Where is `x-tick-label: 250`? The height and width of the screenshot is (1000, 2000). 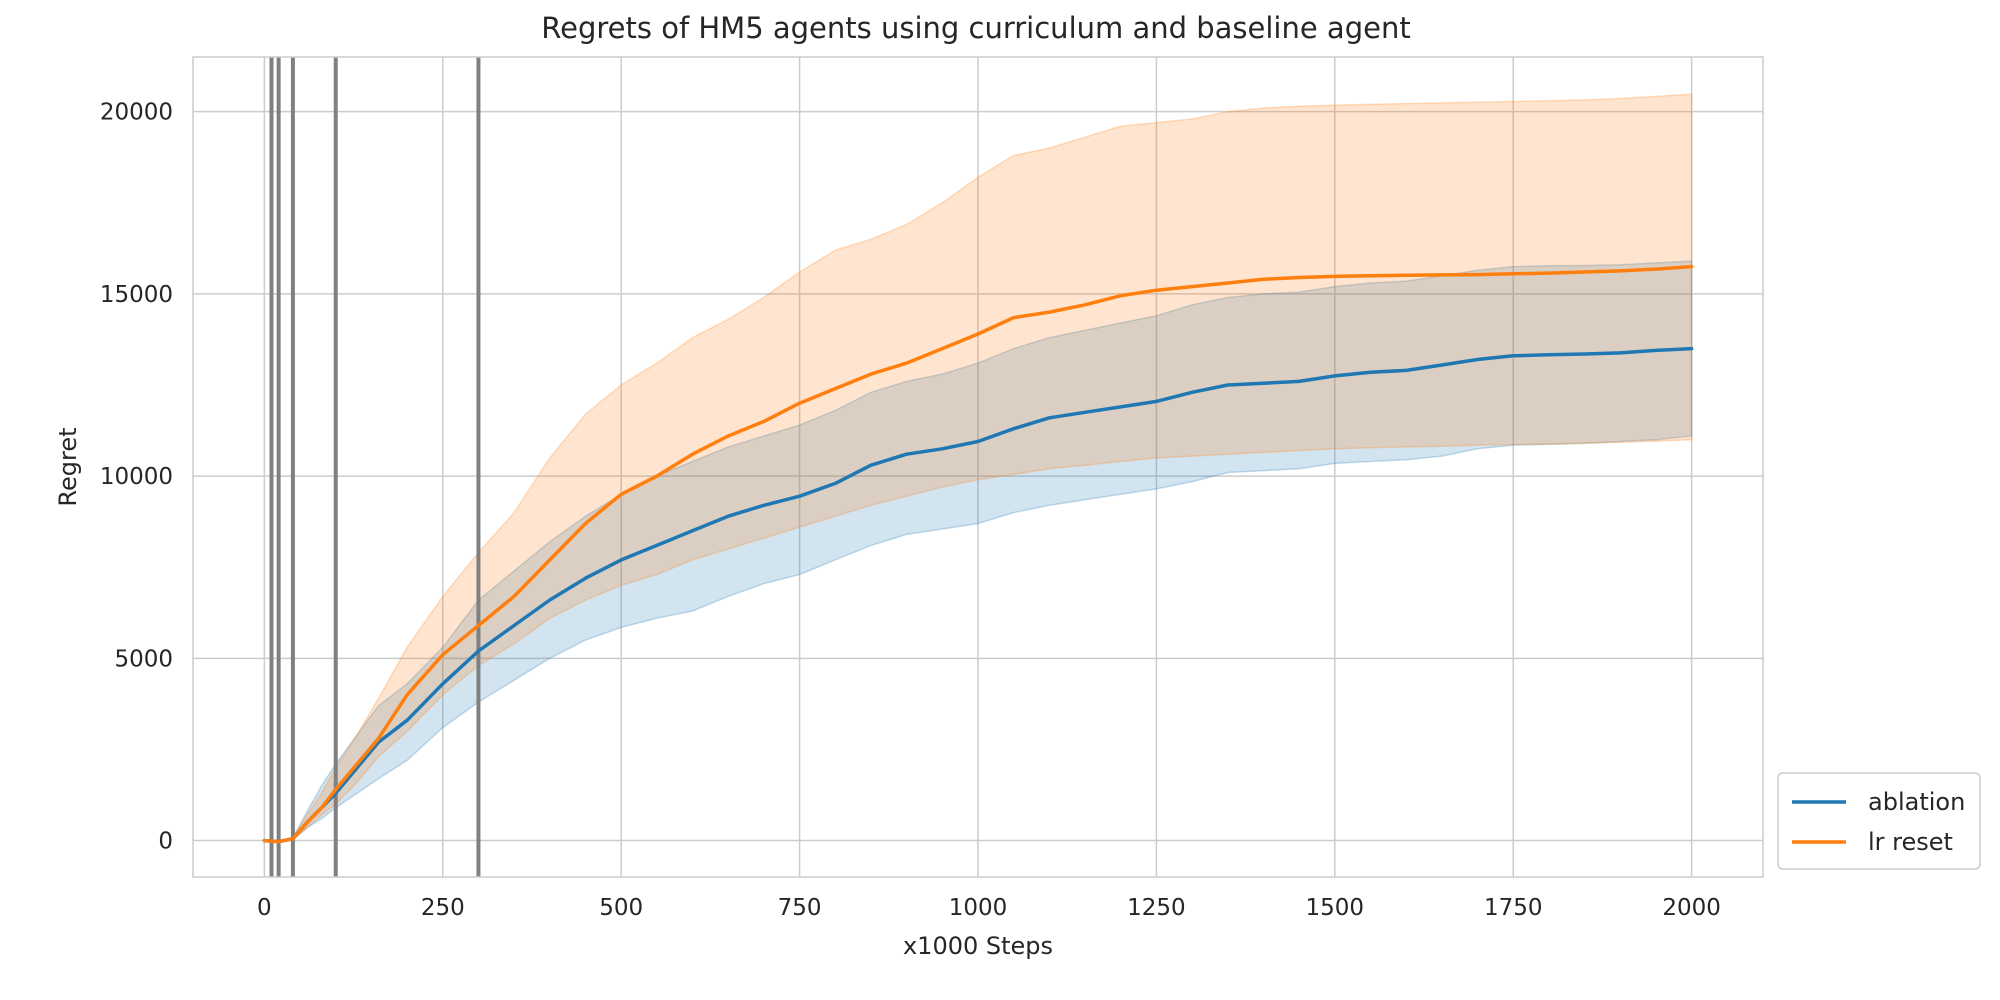
x-tick-label: 250 is located at coordinates (443, 908).